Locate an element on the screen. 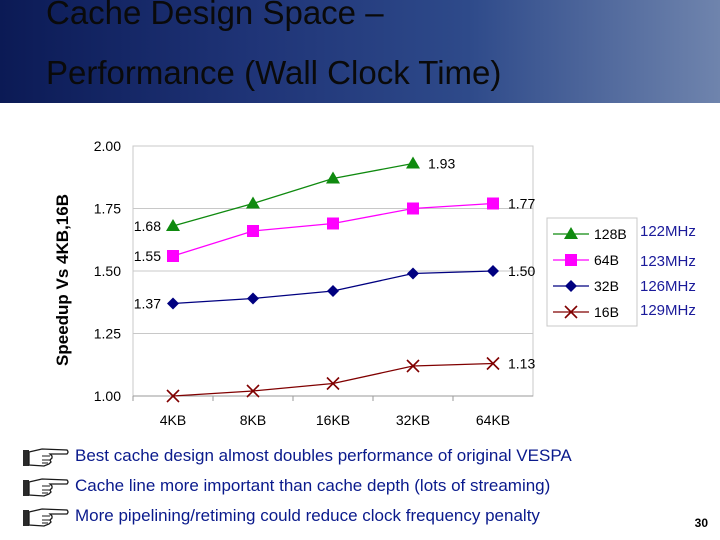 This screenshot has width=720, height=540. x-tick-label: 32KB is located at coordinates (413, 420).